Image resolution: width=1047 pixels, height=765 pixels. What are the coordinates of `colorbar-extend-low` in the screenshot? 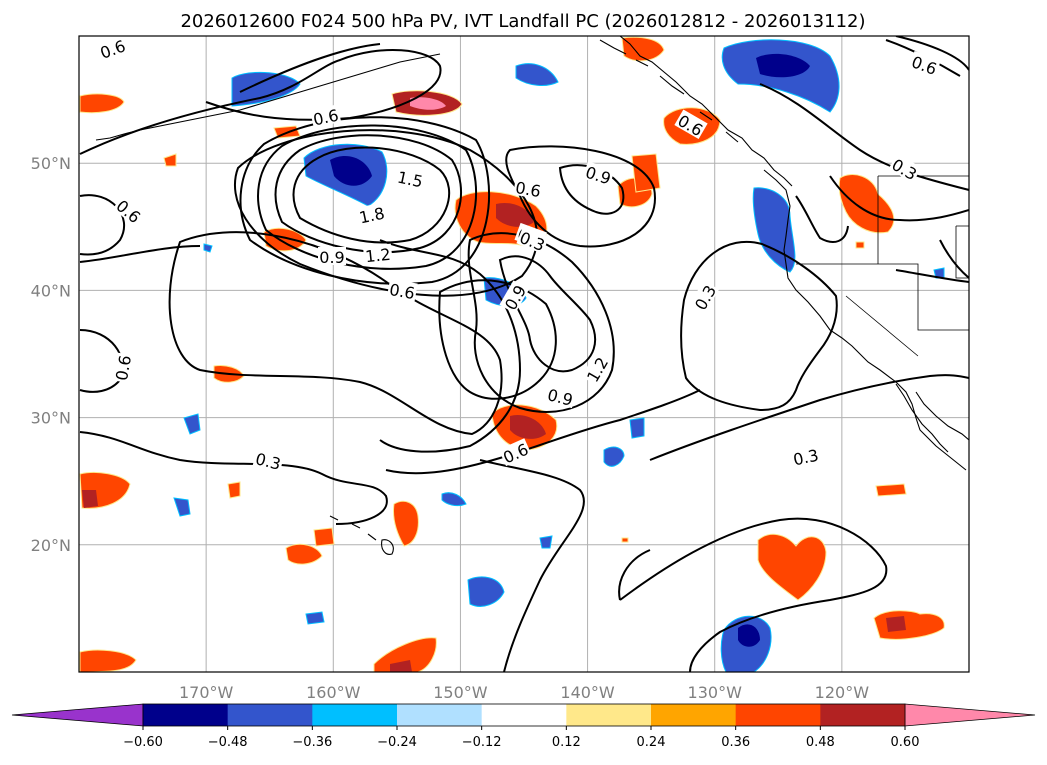 It's located at (77, 715).